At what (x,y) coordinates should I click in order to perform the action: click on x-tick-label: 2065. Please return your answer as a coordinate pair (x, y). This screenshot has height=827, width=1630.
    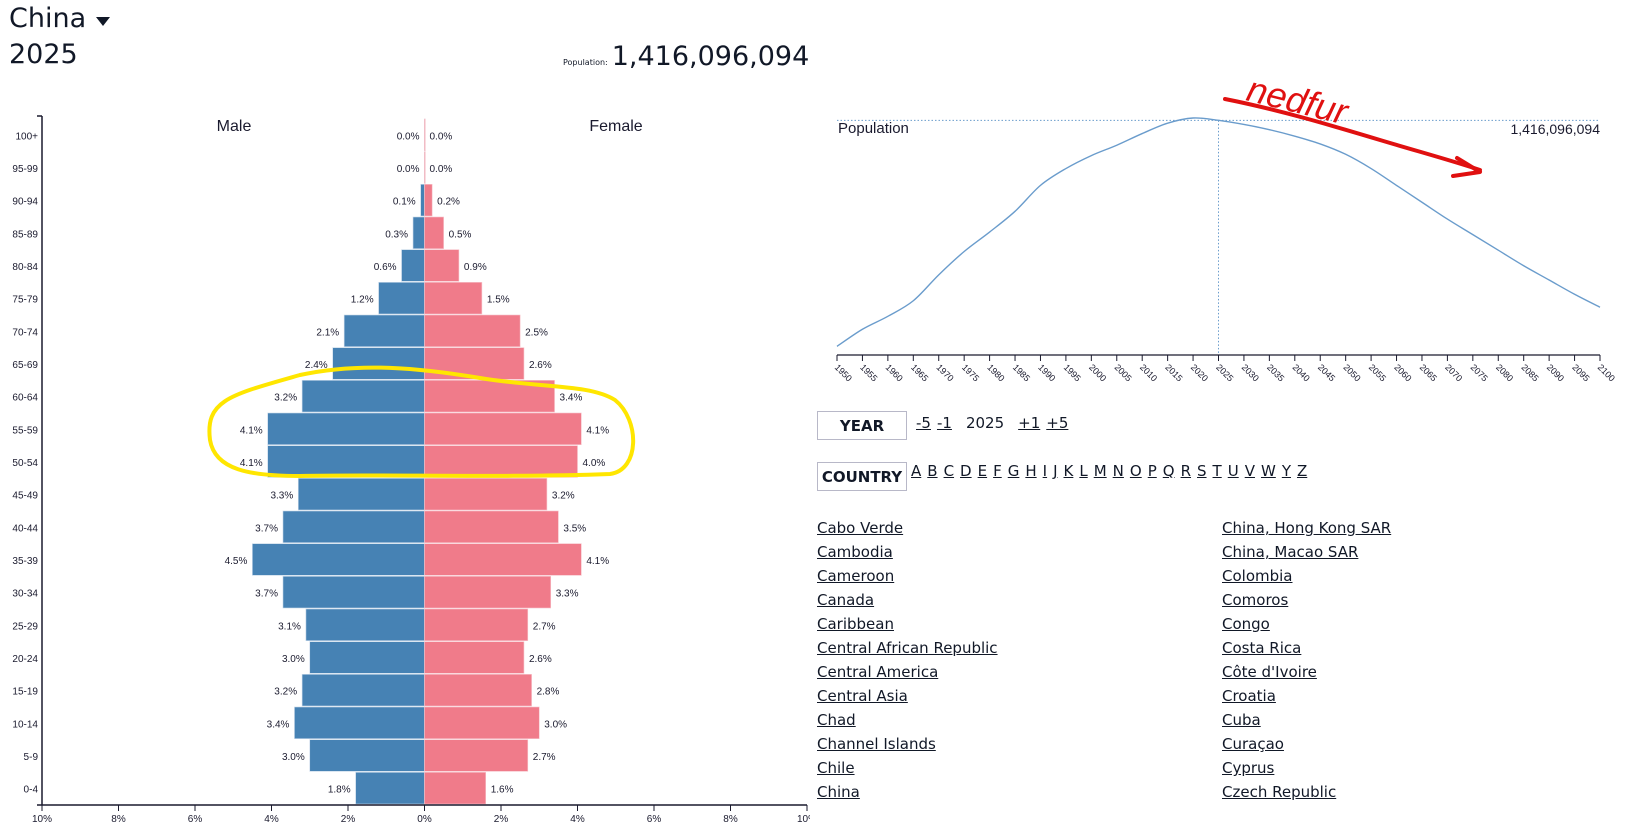
    Looking at the image, I should click on (1428, 372).